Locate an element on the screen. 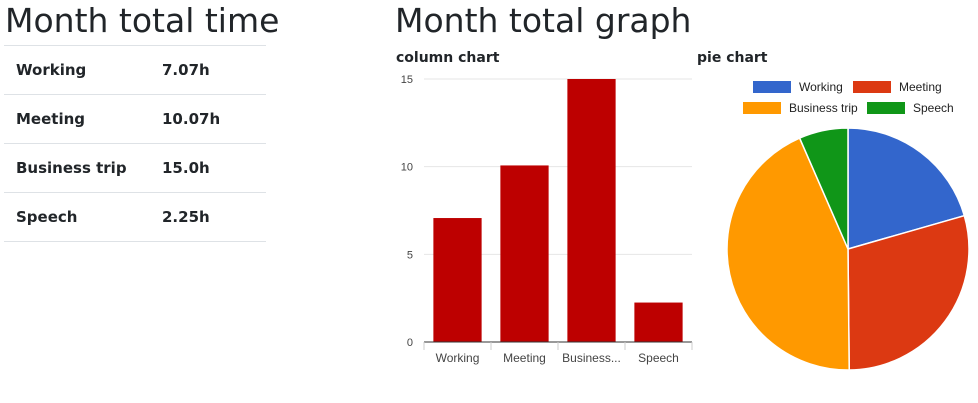 The height and width of the screenshot is (403, 978). hours-cell: 7.07h is located at coordinates (214, 70).